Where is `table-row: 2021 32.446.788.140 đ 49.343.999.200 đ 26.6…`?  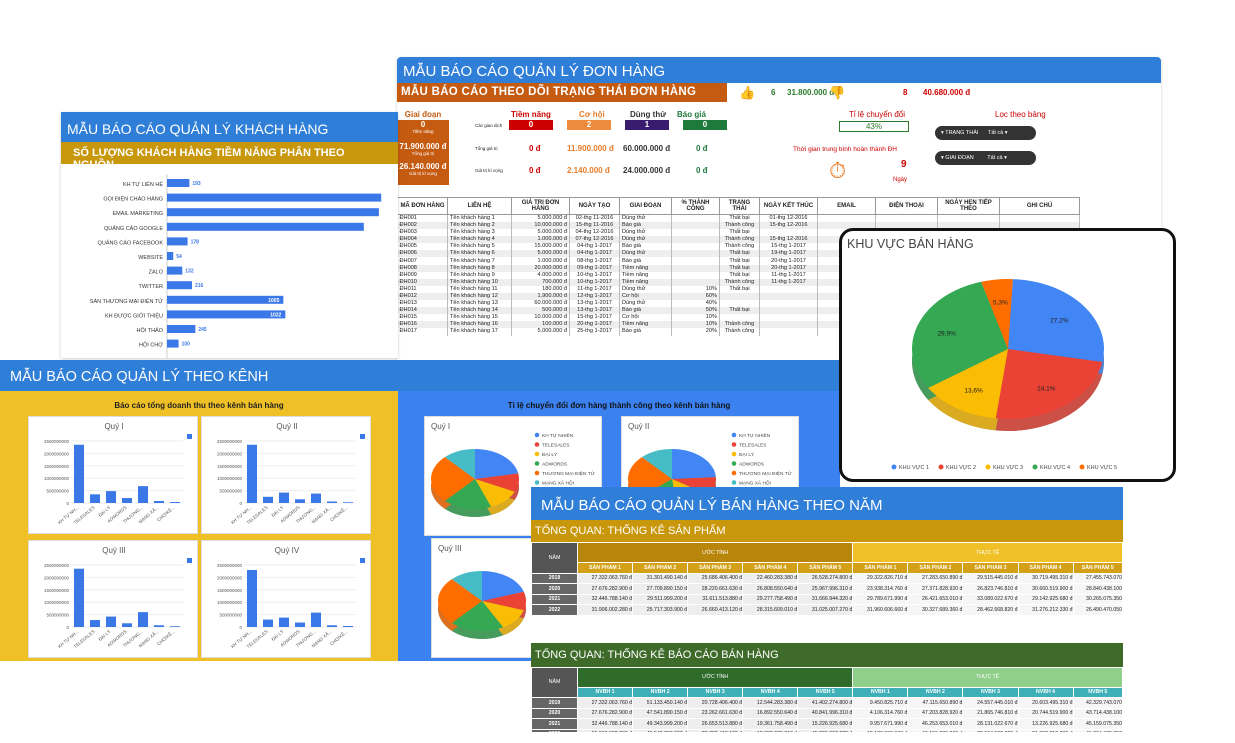 table-row: 2021 32.446.788.140 đ 49.343.999.200 đ 26.6… is located at coordinates (827, 724).